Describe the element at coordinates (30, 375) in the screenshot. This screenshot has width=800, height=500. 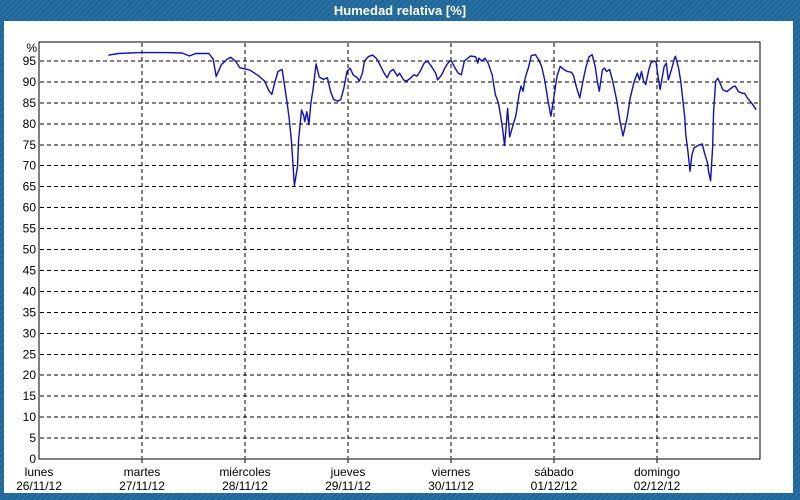
I see `y-tick-label: 20` at that location.